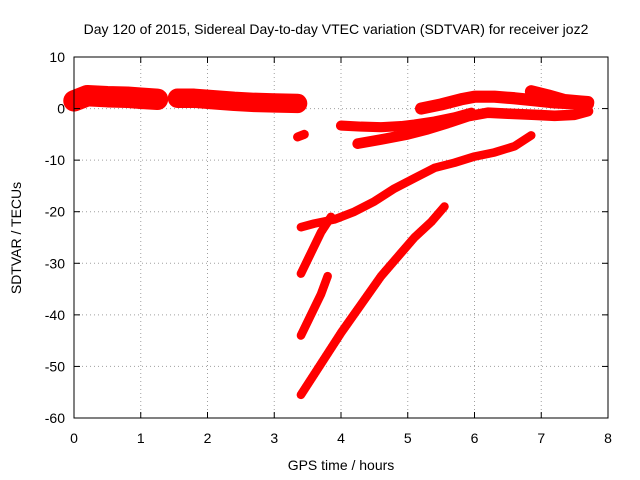  Describe the element at coordinates (475, 438) in the screenshot. I see `x-tick-label: 6` at that location.